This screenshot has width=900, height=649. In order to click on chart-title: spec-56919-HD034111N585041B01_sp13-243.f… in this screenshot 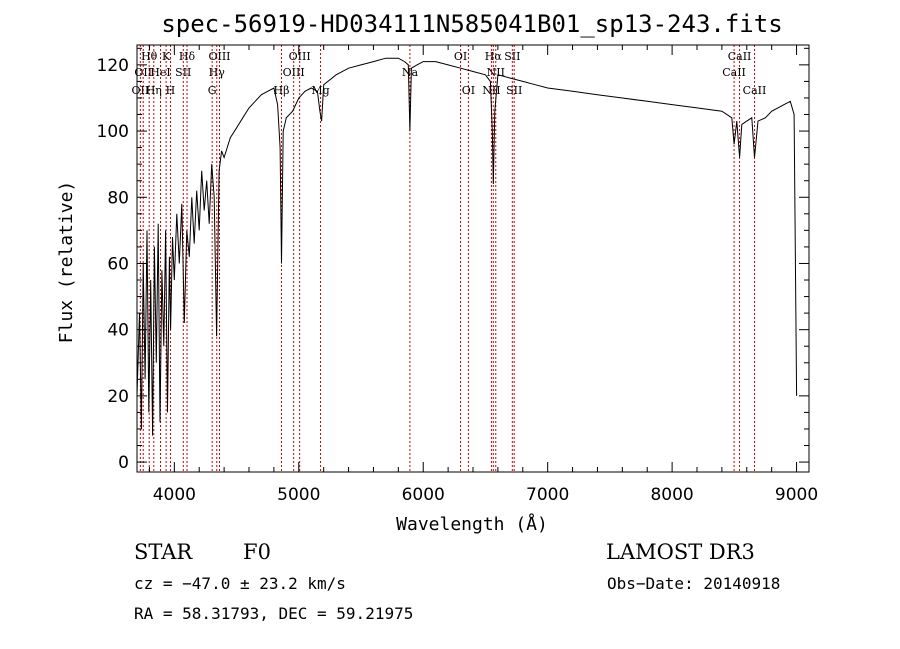, I will do `click(471, 24)`.